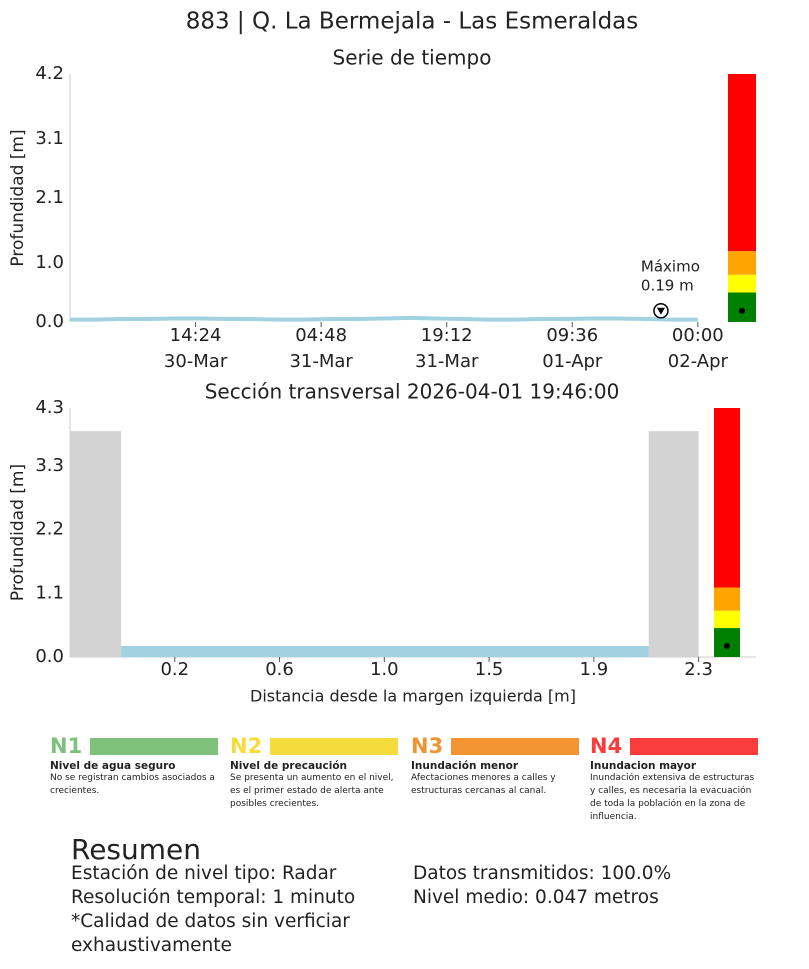 The height and width of the screenshot is (969, 809). Describe the element at coordinates (698, 361) in the screenshot. I see `x-tick-label: 02-Apr` at that location.